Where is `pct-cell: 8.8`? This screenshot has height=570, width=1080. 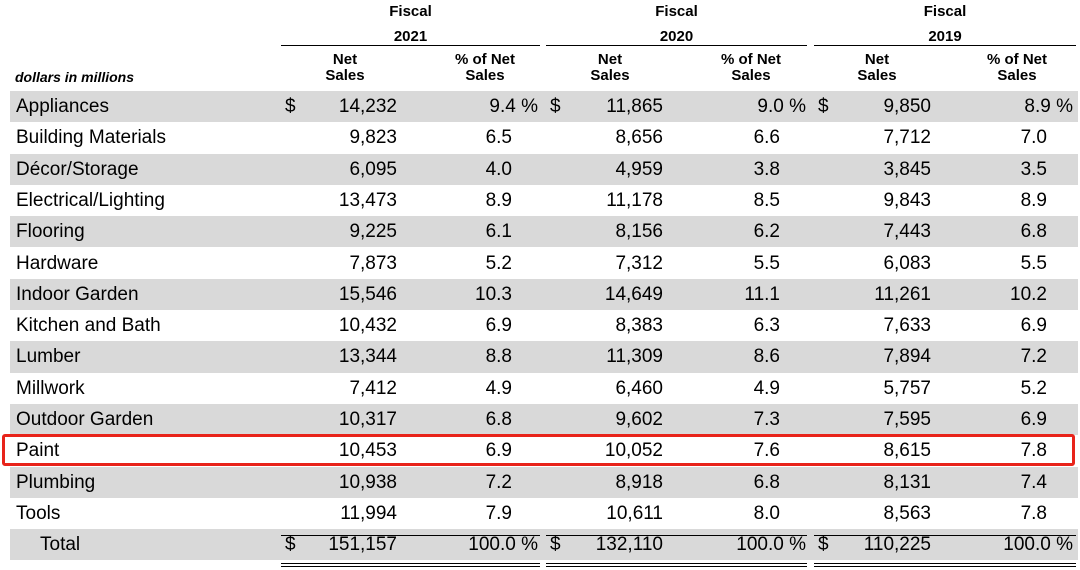
pct-cell: 8.8 is located at coordinates (498, 357).